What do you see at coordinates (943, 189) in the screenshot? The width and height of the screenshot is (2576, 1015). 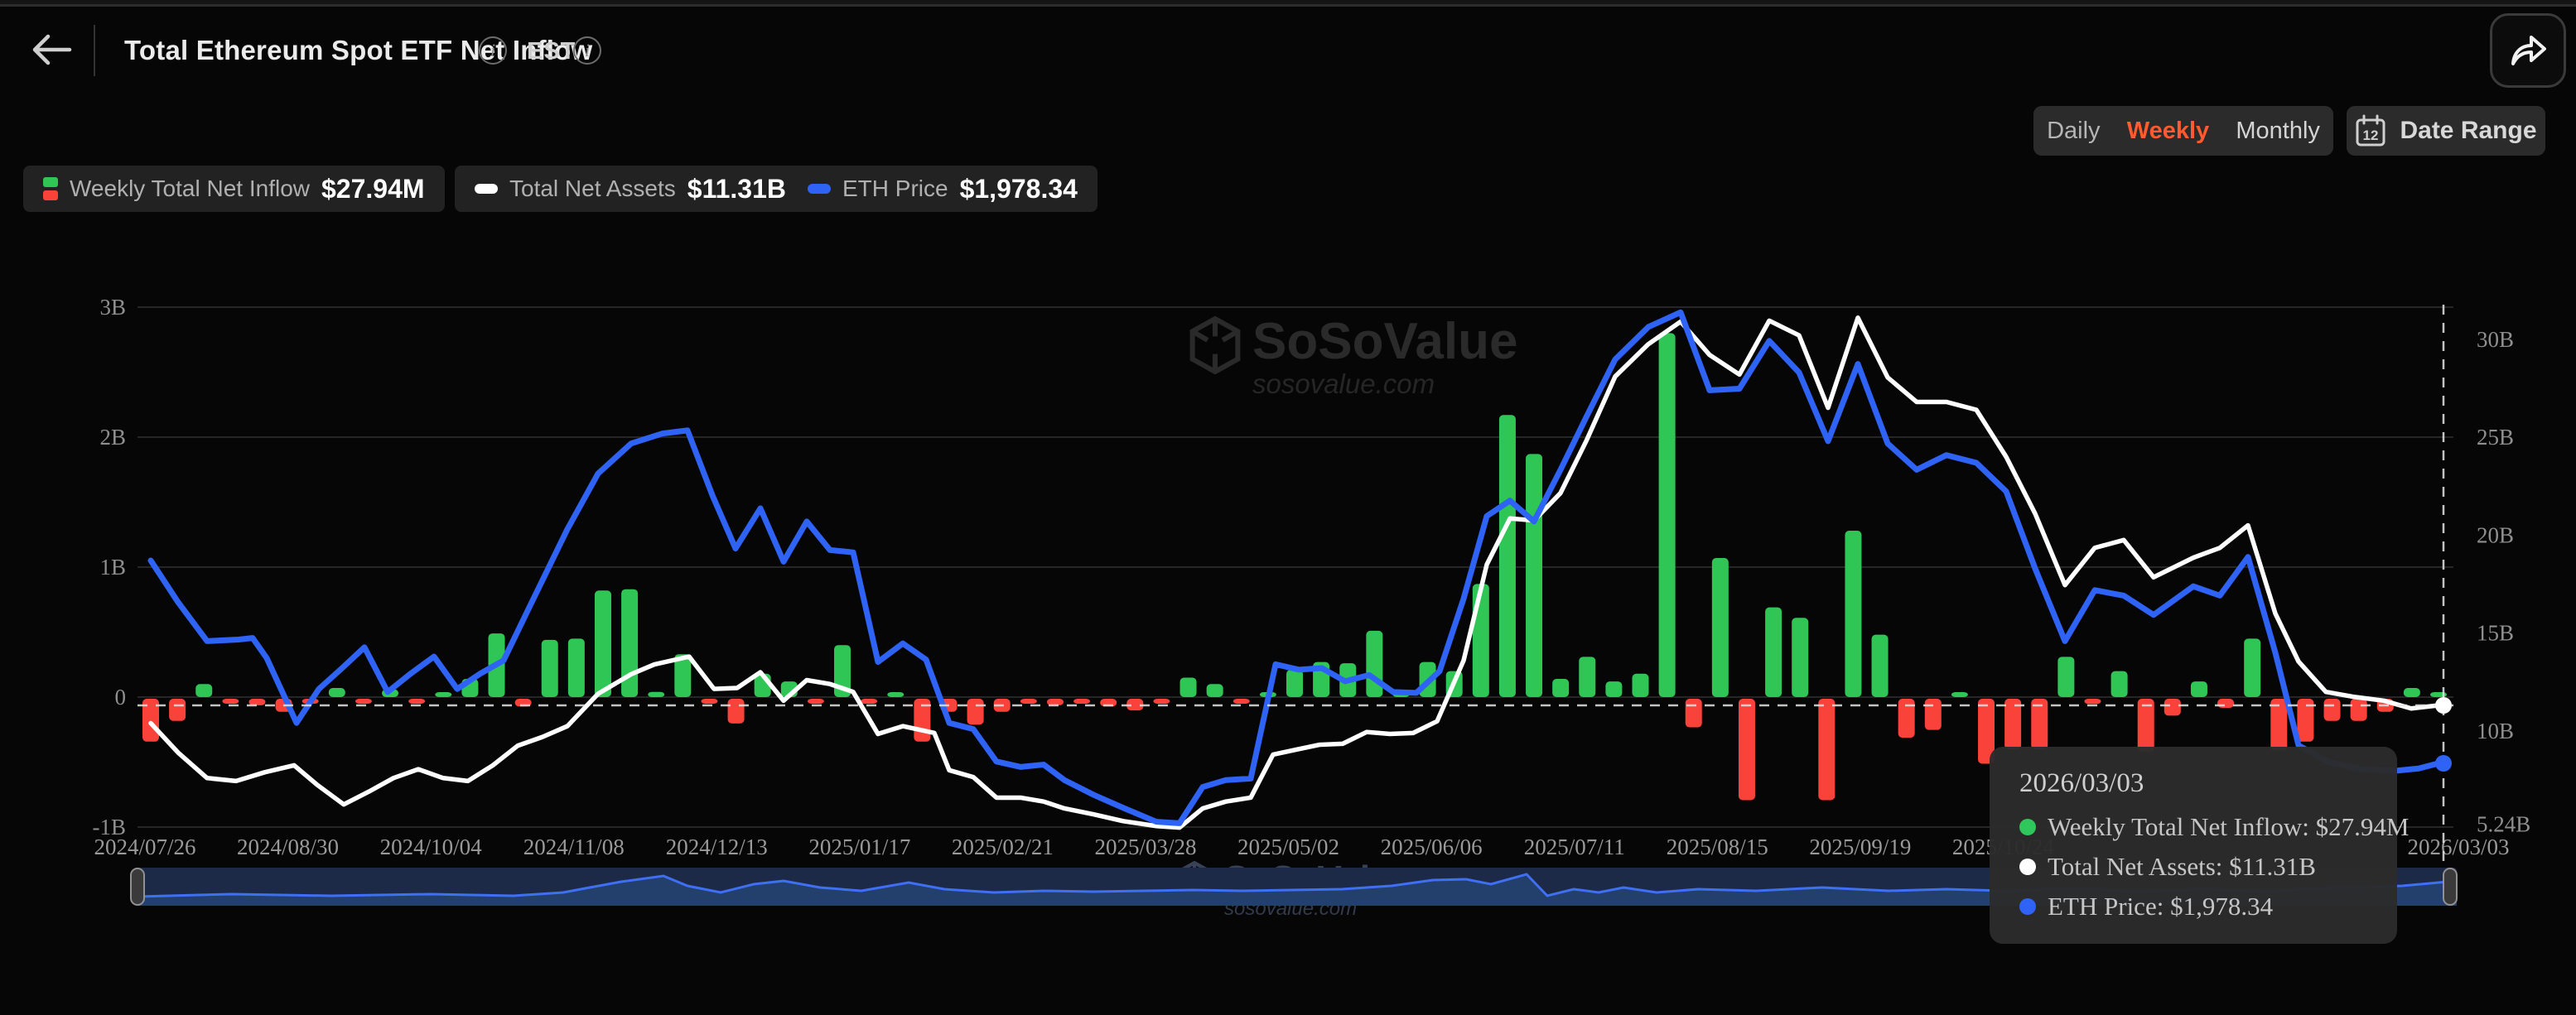 I see `legend-eth-price: ETH Price $1,978.34` at bounding box center [943, 189].